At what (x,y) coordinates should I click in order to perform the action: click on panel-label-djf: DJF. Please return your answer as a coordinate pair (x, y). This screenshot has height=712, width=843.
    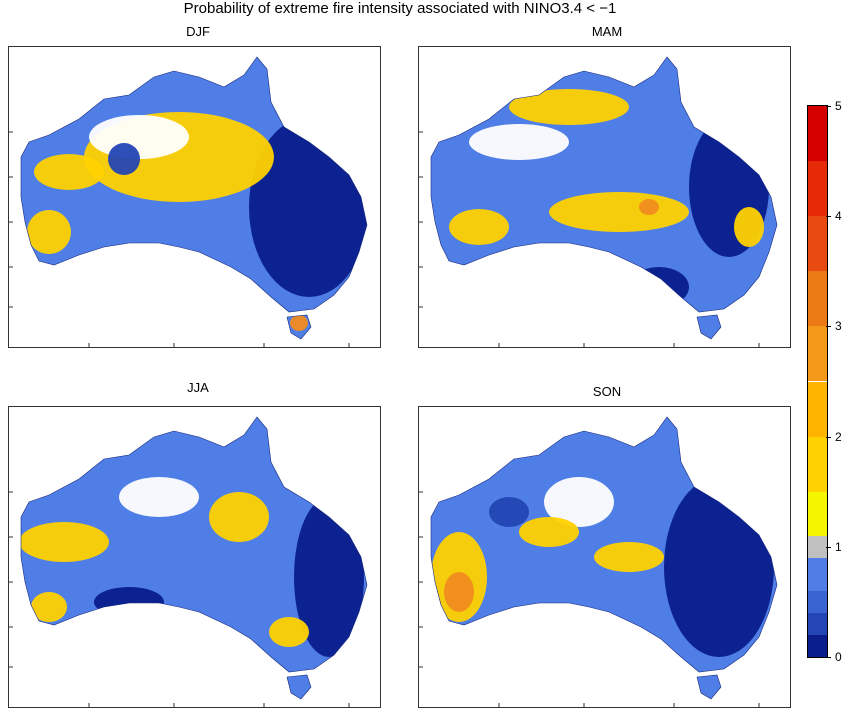
    Looking at the image, I should click on (198, 31).